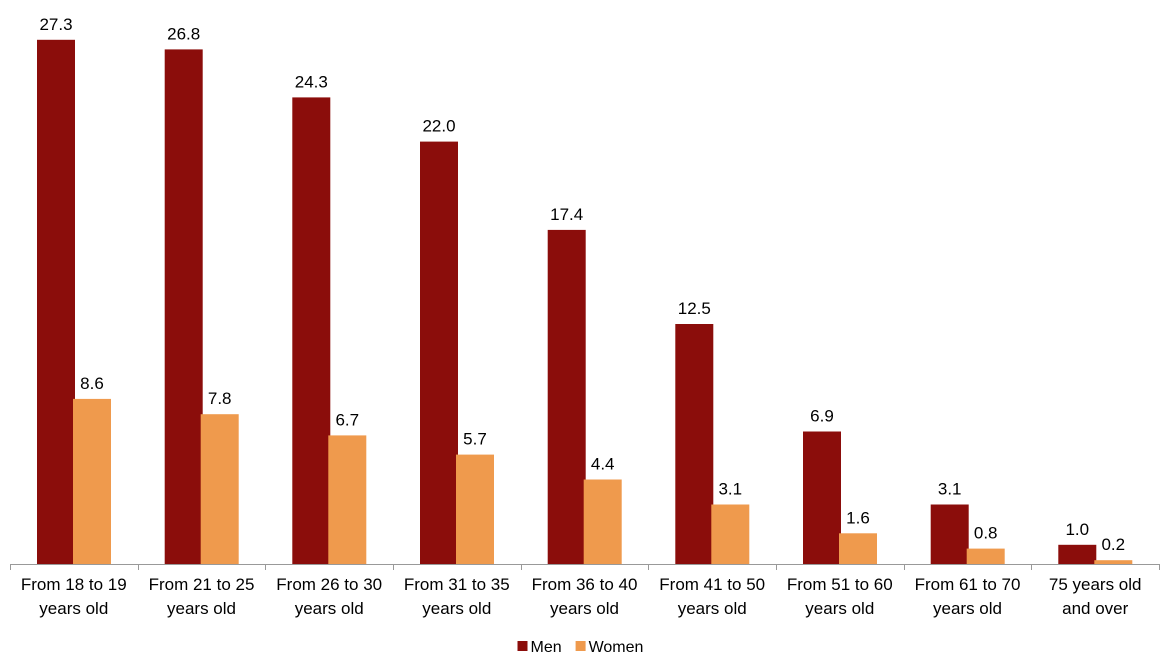  What do you see at coordinates (55, 24) in the screenshot?
I see `value-label-men-1: 27.3` at bounding box center [55, 24].